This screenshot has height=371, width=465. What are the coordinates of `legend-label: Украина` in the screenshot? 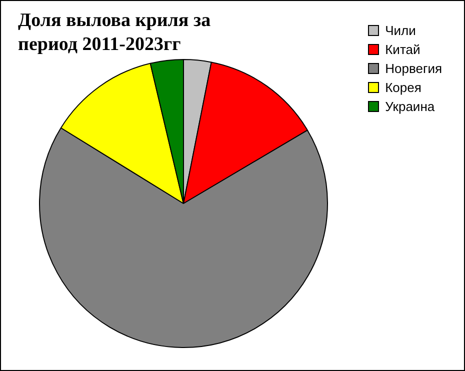 It's located at (410, 106).